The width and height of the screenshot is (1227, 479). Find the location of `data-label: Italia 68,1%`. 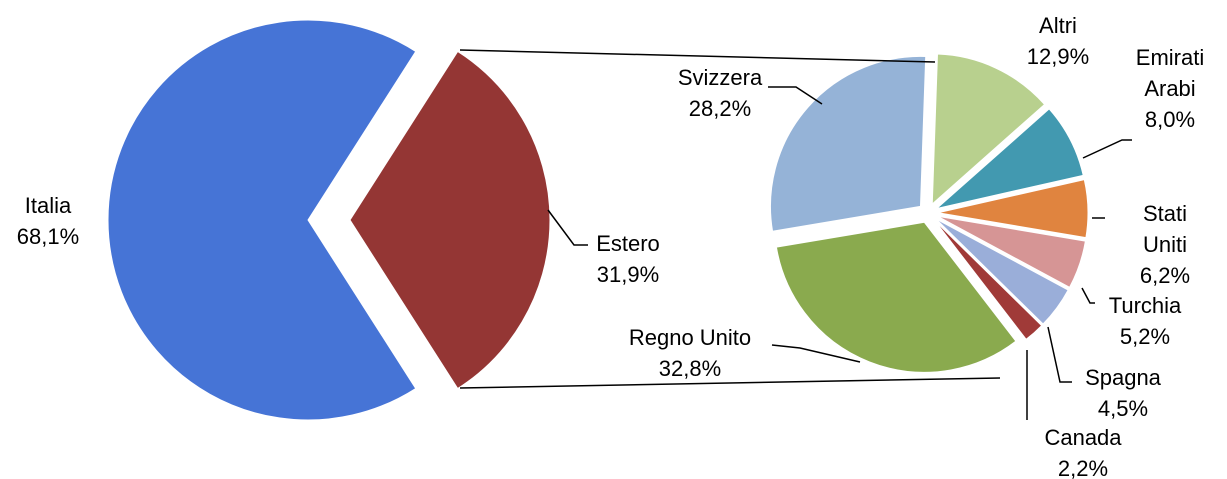

data-label: Italia 68,1% is located at coordinates (48, 221).